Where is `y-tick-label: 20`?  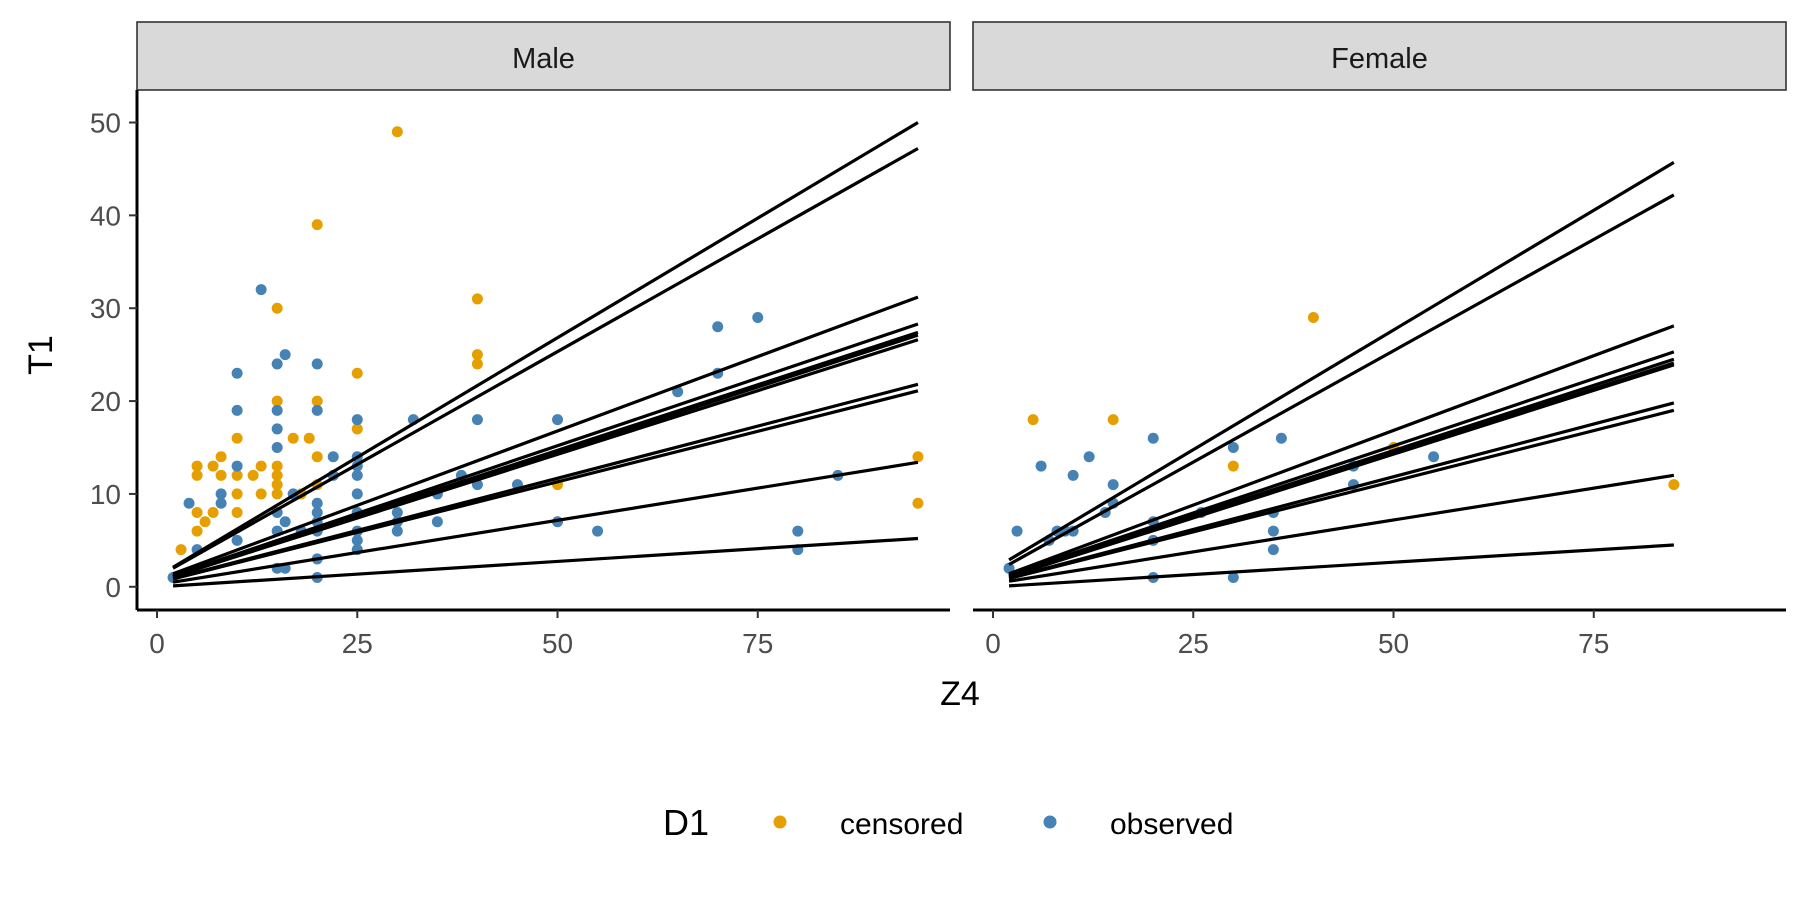 y-tick-label: 20 is located at coordinates (105, 401).